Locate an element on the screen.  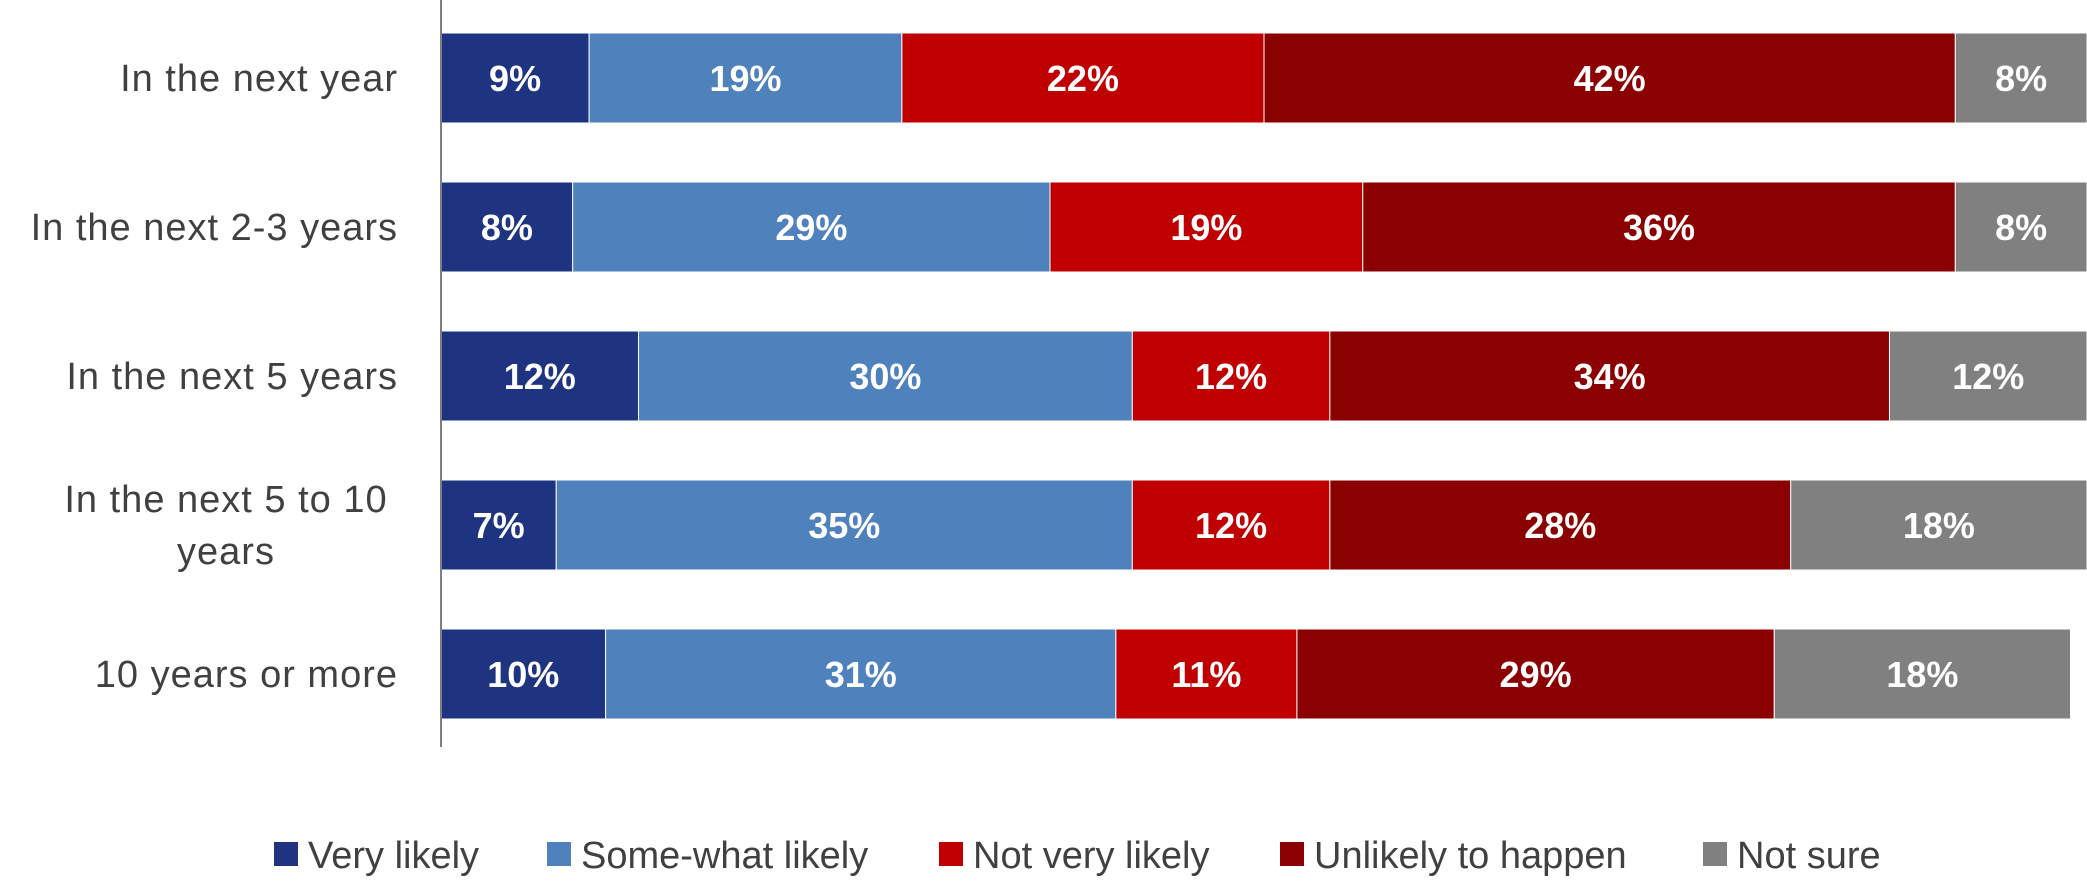
data-label-not-very-likely-in-the-next-5-to-10-years: 12% is located at coordinates (1231, 525).